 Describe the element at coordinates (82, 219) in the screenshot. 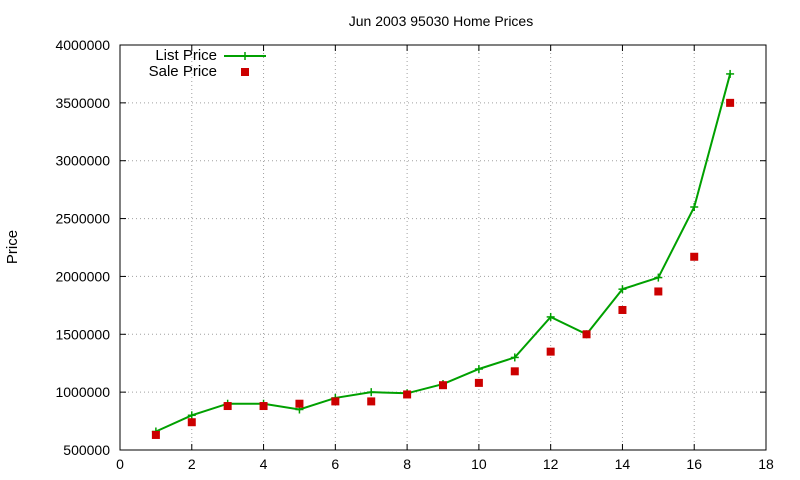

I see `y-tick-label: 2500000` at that location.